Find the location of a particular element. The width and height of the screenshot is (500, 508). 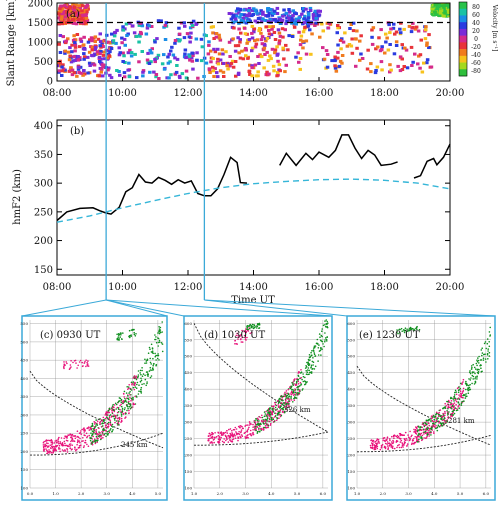

colorbar-swatch is located at coordinates (463, 59).